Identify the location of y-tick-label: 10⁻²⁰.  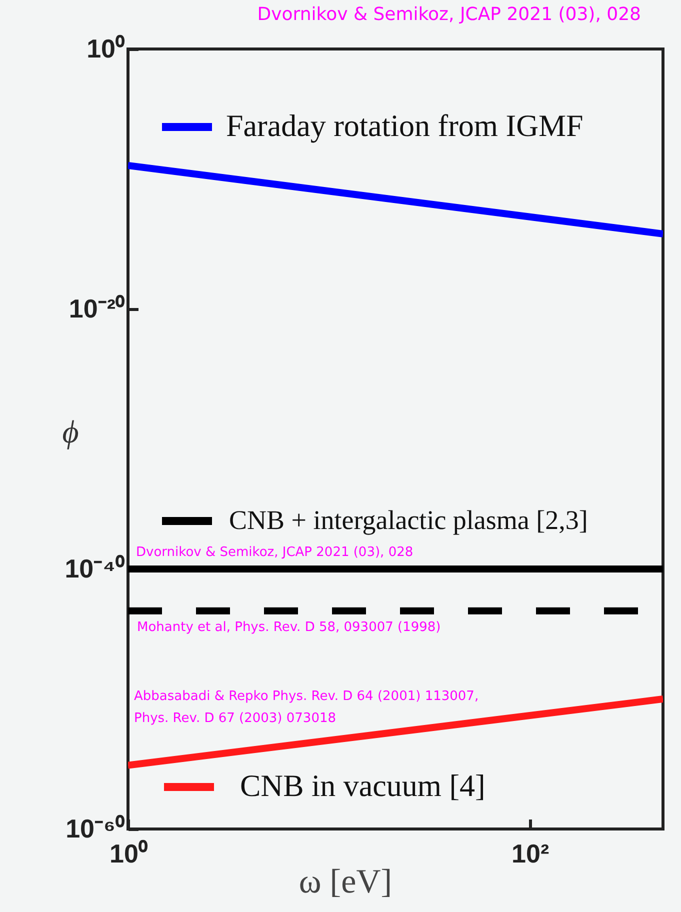
(97, 309).